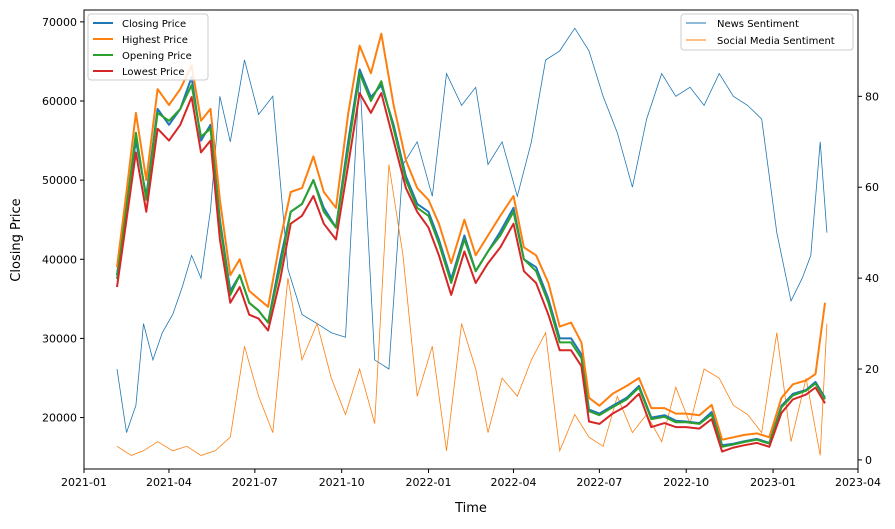  What do you see at coordinates (169, 482) in the screenshot?
I see `x-tick-label: 2021-04` at bounding box center [169, 482].